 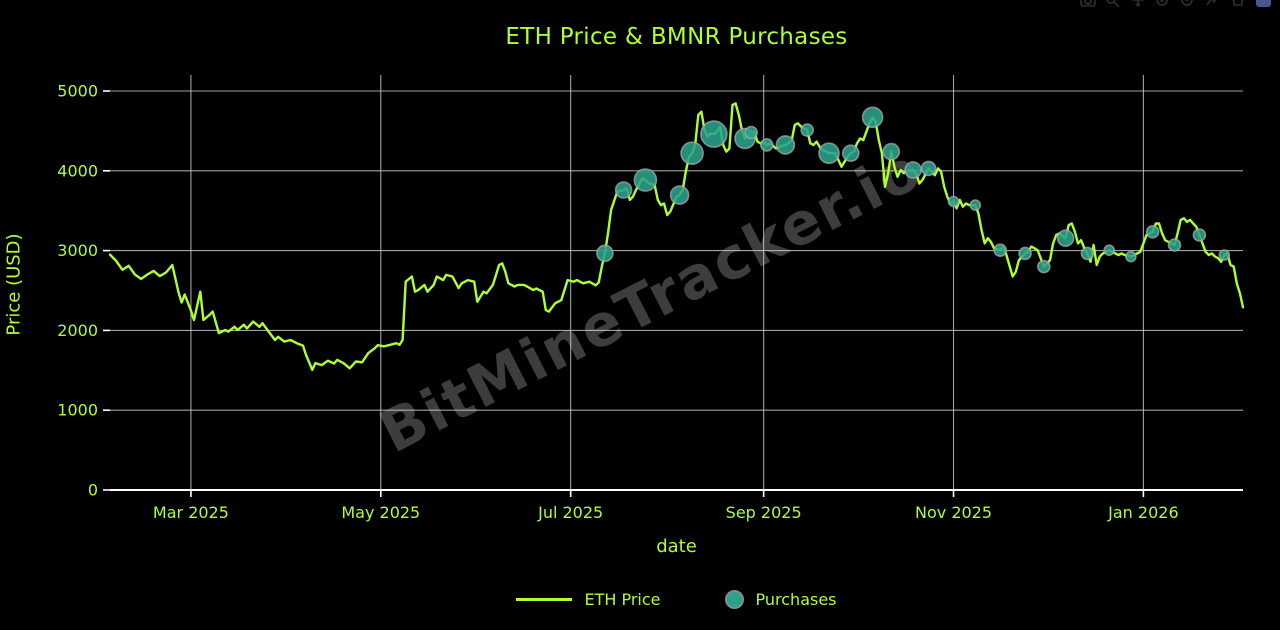 I want to click on y-tick-label: 0, so click(x=93, y=490).